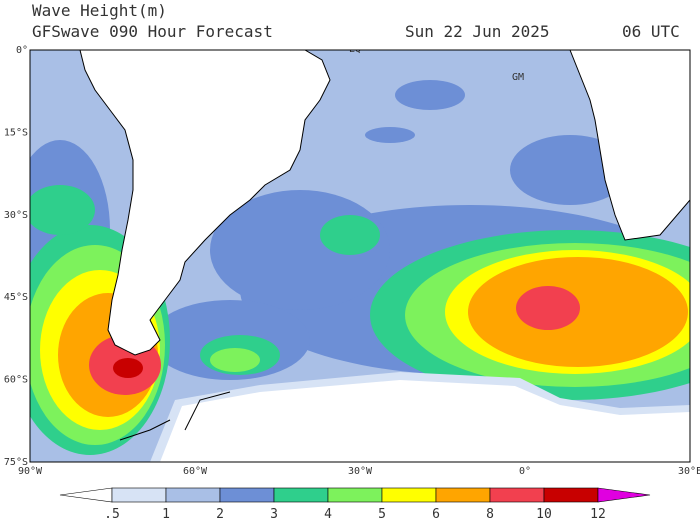  Describe the element at coordinates (624, 495) in the screenshot. I see `colorbar-max` at that location.